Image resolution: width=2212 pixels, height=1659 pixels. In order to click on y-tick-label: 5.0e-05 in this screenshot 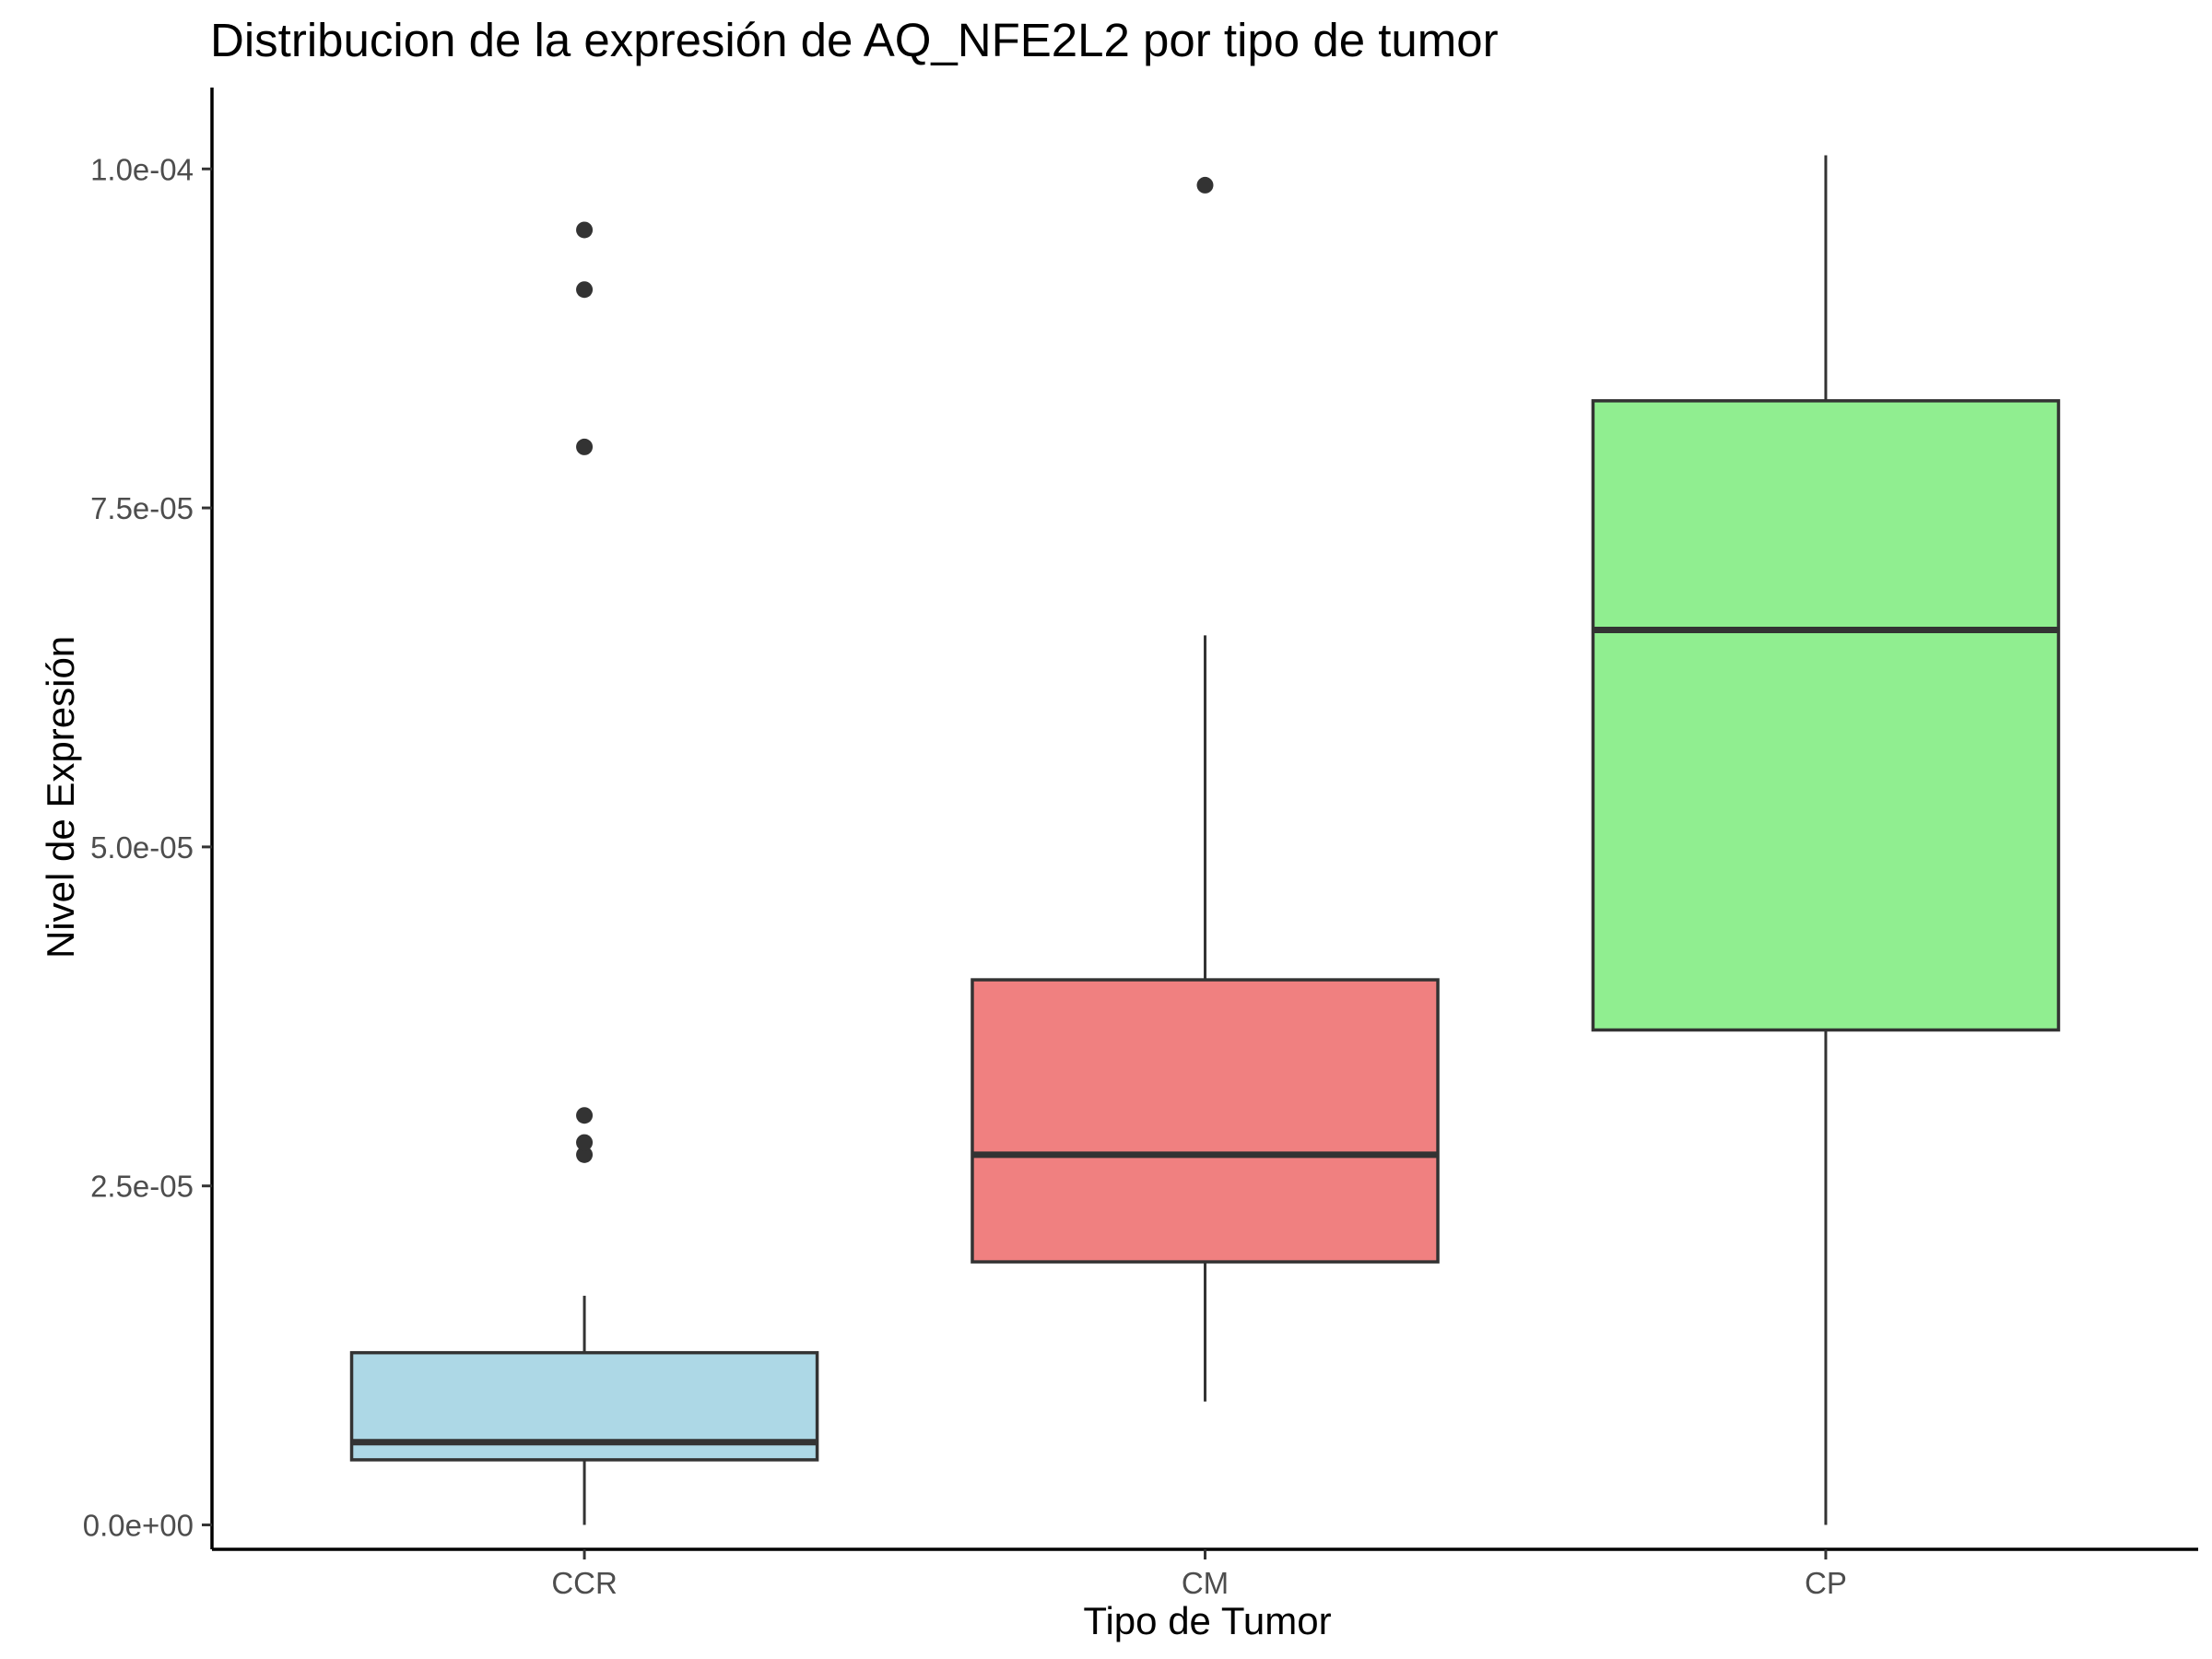, I will do `click(142, 847)`.